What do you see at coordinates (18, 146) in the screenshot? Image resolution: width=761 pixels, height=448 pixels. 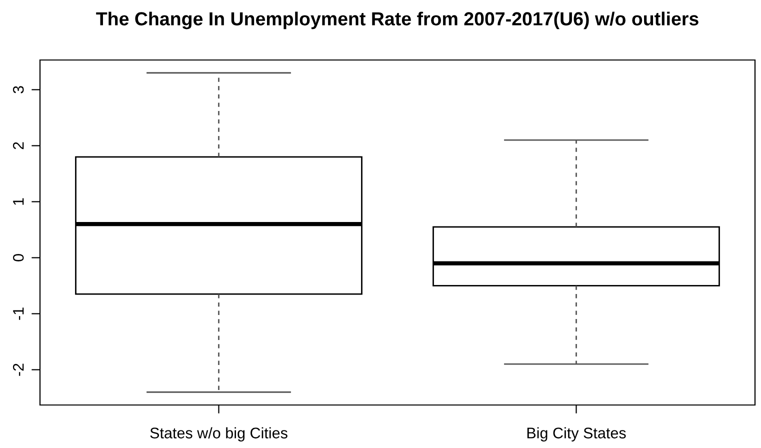 I see `y-tick-label: 2` at bounding box center [18, 146].